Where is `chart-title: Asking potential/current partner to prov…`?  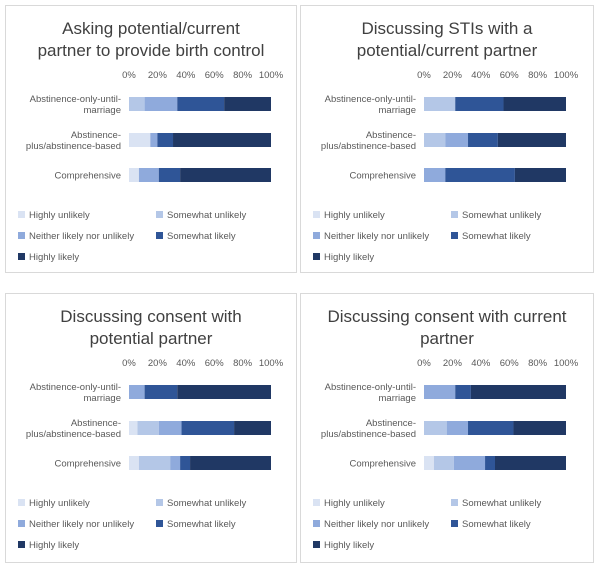 chart-title: Asking potential/current partner to prov… is located at coordinates (151, 40).